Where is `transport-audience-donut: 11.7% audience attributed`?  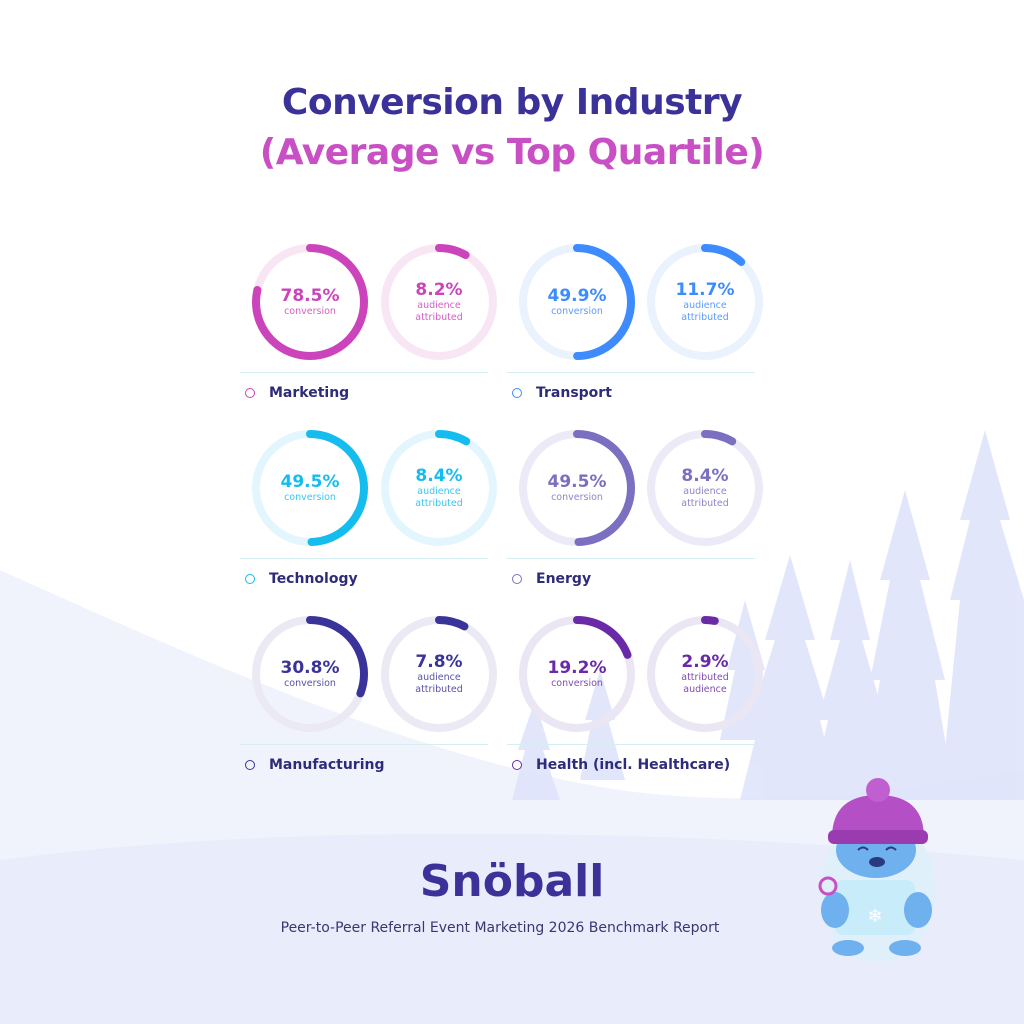 transport-audience-donut: 11.7% audience attributed is located at coordinates (705, 302).